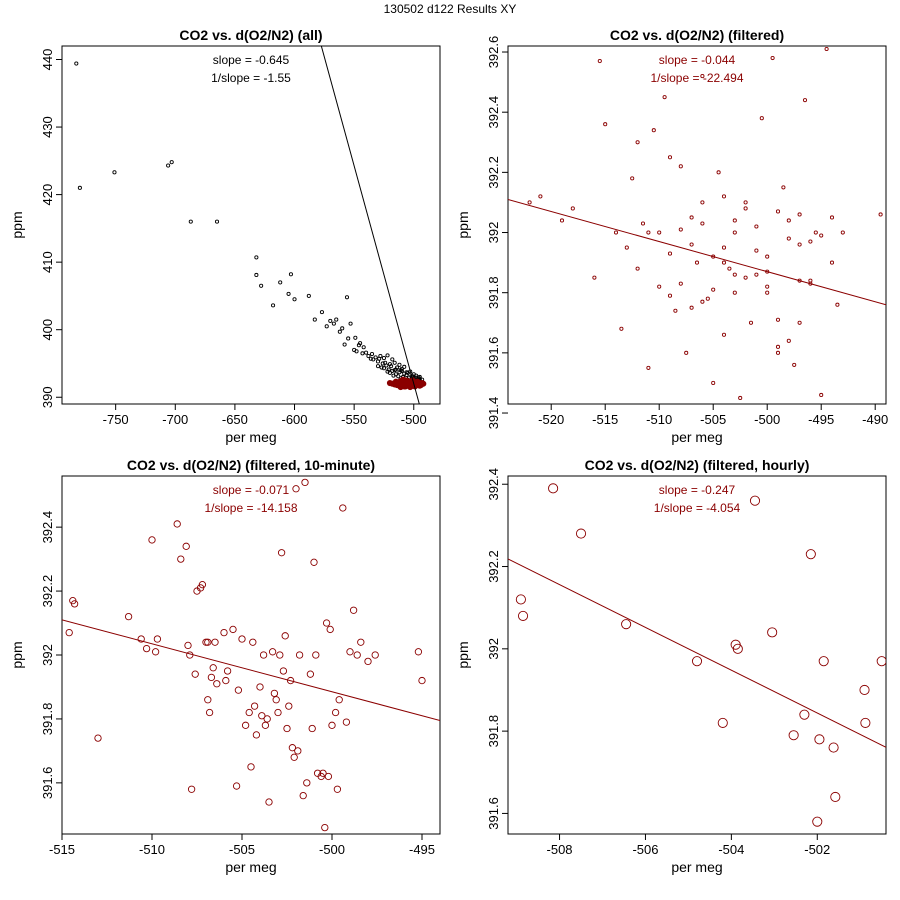 The image size is (900, 900). I want to click on y-tick-label: 391.6, so click(47, 783).